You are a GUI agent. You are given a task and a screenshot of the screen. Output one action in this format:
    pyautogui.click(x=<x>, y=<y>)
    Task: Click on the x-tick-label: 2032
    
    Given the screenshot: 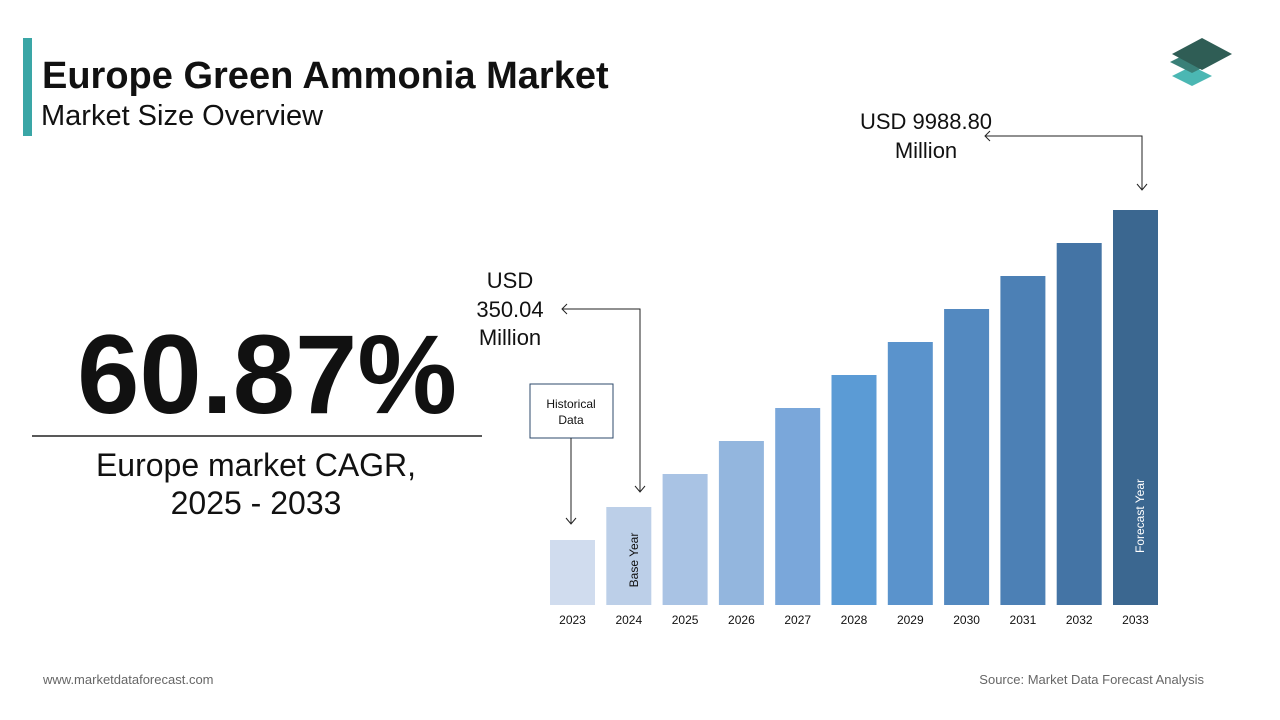 What is the action you would take?
    pyautogui.click(x=1079, y=620)
    